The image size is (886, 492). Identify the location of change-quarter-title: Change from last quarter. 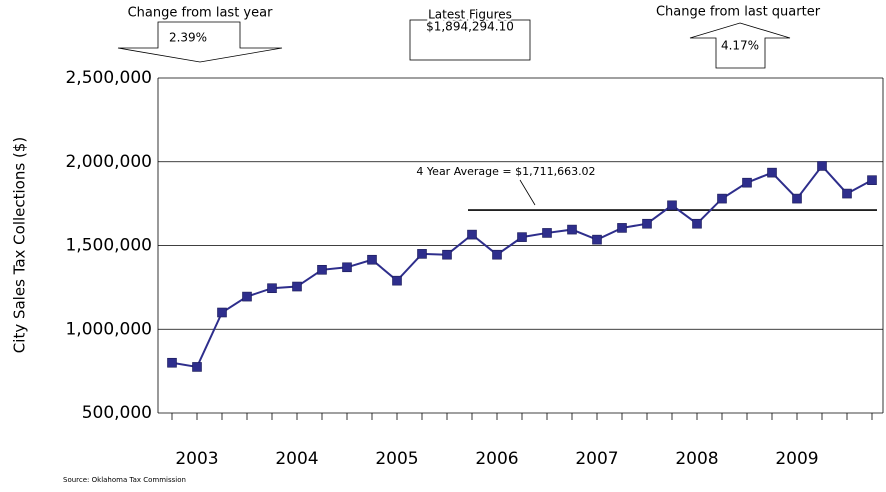
(738, 12).